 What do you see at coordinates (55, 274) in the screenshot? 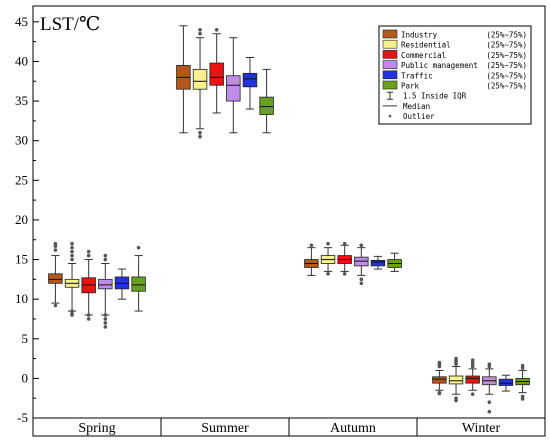
I see `box-industry-spring` at bounding box center [55, 274].